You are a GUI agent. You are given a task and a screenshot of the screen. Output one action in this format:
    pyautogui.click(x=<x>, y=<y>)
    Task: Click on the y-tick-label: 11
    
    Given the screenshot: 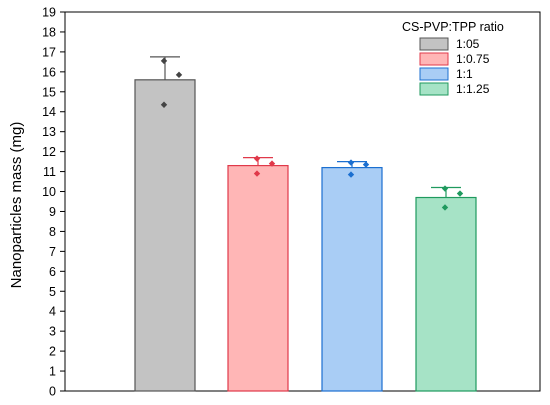 What is the action you would take?
    pyautogui.click(x=49, y=172)
    